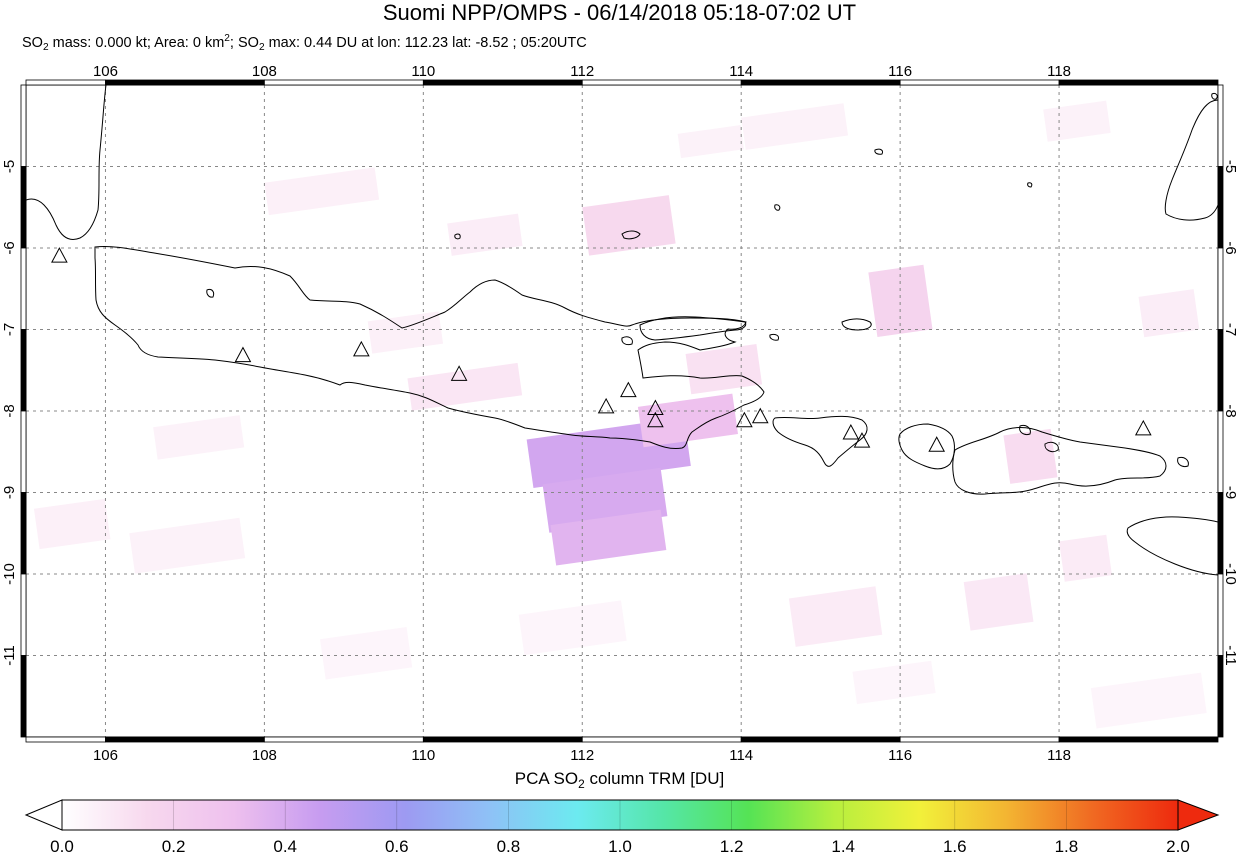 This screenshot has height=855, width=1239. I want to click on sumbawa-coastline, so click(1059, 461).